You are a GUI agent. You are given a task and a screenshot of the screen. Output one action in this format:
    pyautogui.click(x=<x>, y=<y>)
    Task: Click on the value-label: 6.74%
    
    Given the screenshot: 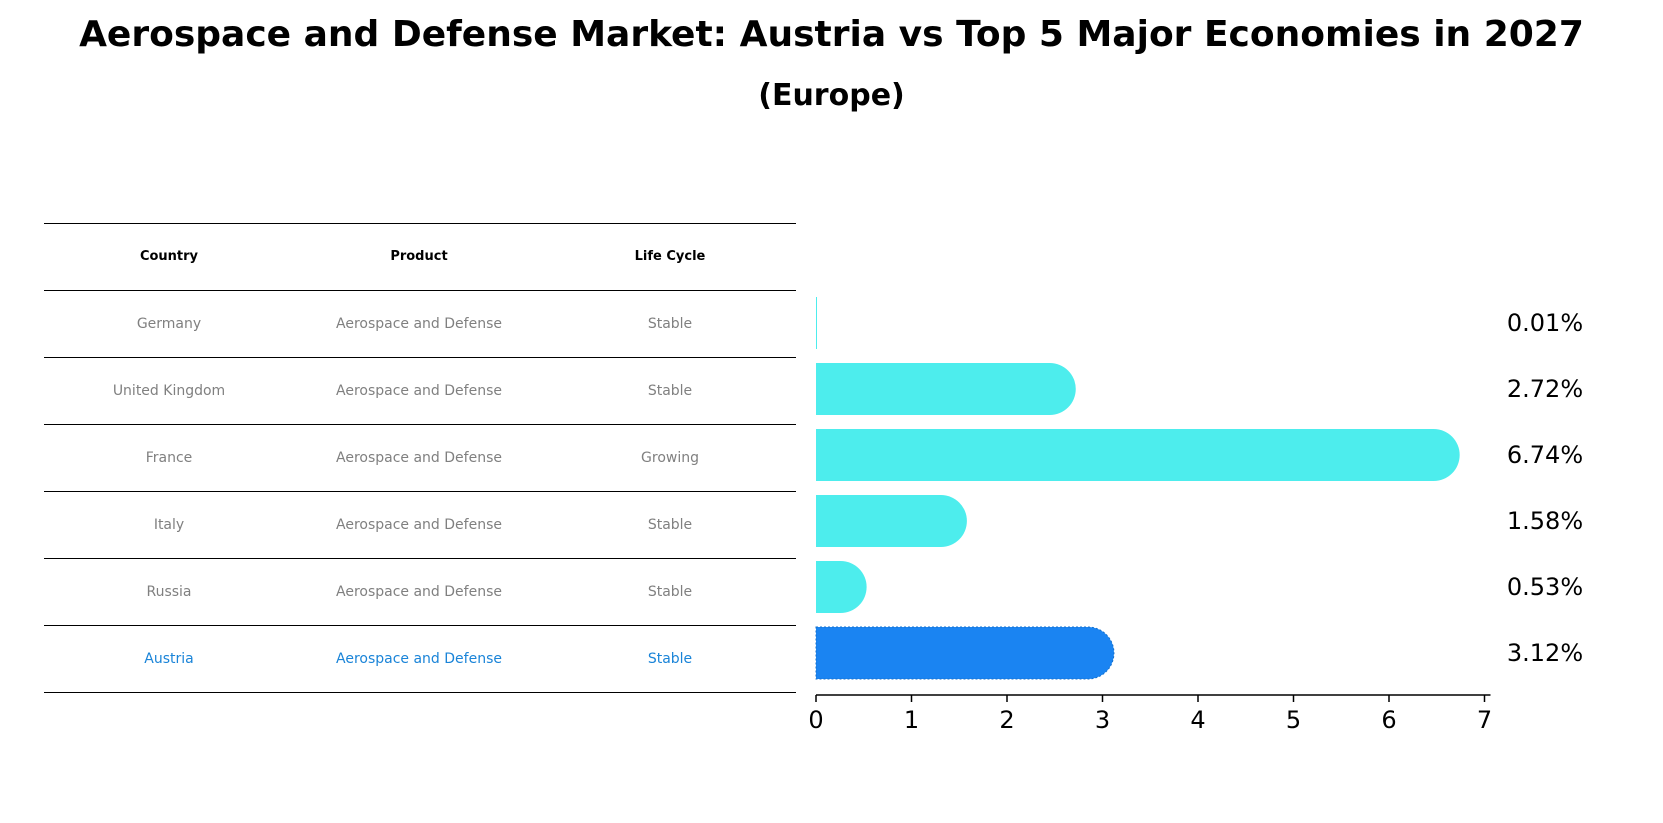 What is the action you would take?
    pyautogui.click(x=1545, y=455)
    